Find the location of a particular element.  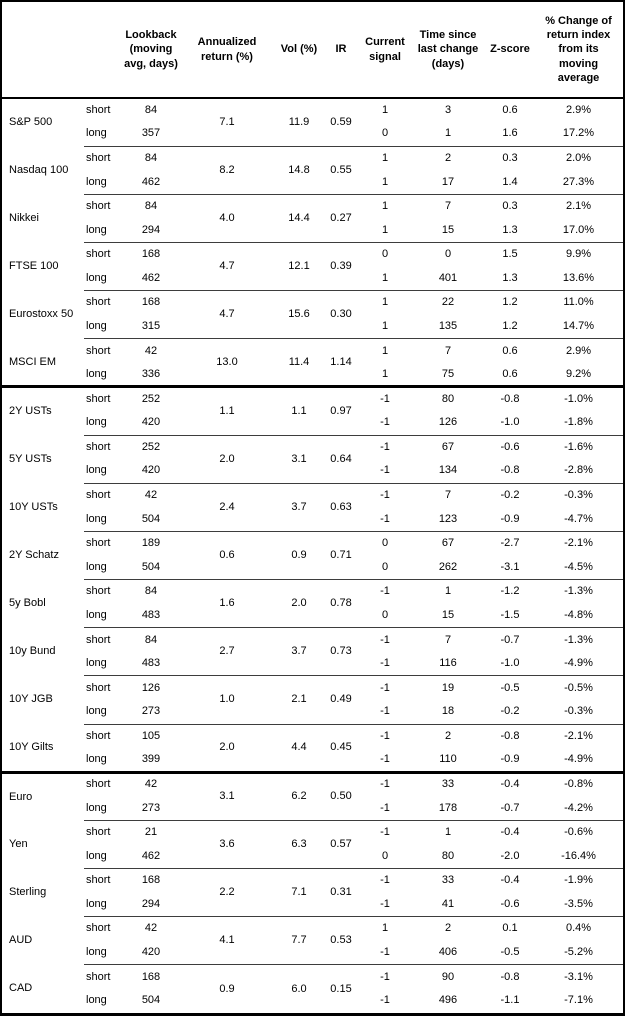

ir-value: 0.39 is located at coordinates (341, 266).